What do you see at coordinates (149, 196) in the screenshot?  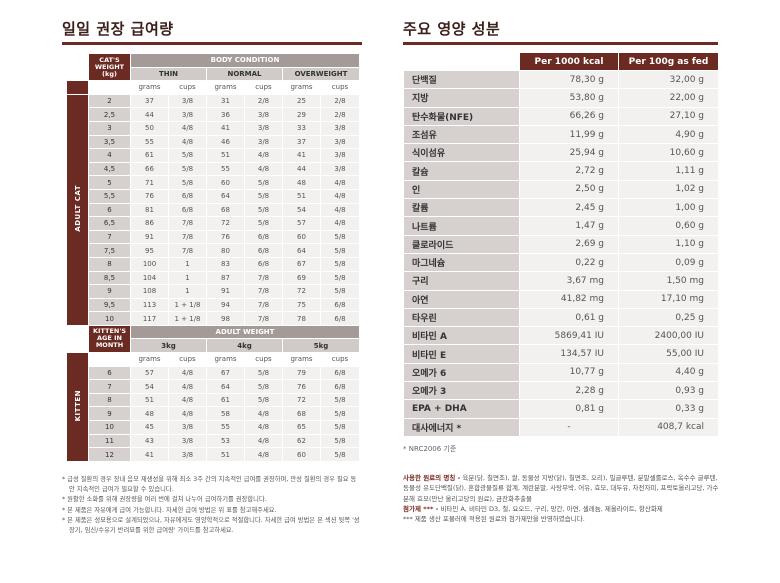 I see `value-cell: 76` at bounding box center [149, 196].